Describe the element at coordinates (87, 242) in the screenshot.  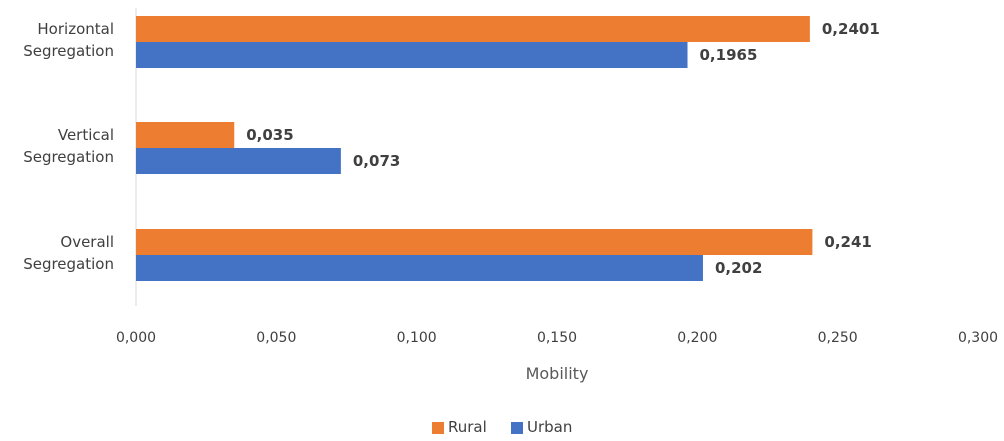
I see `category-label-3-line-1: Overall` at that location.